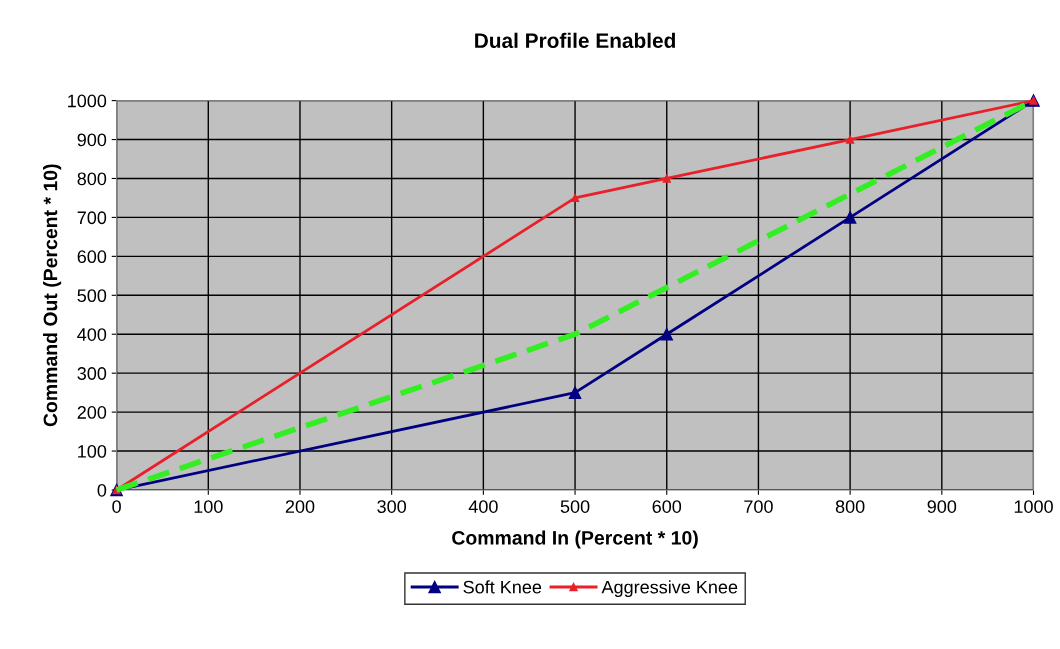  I want to click on x-tick-label: 500, so click(575, 506).